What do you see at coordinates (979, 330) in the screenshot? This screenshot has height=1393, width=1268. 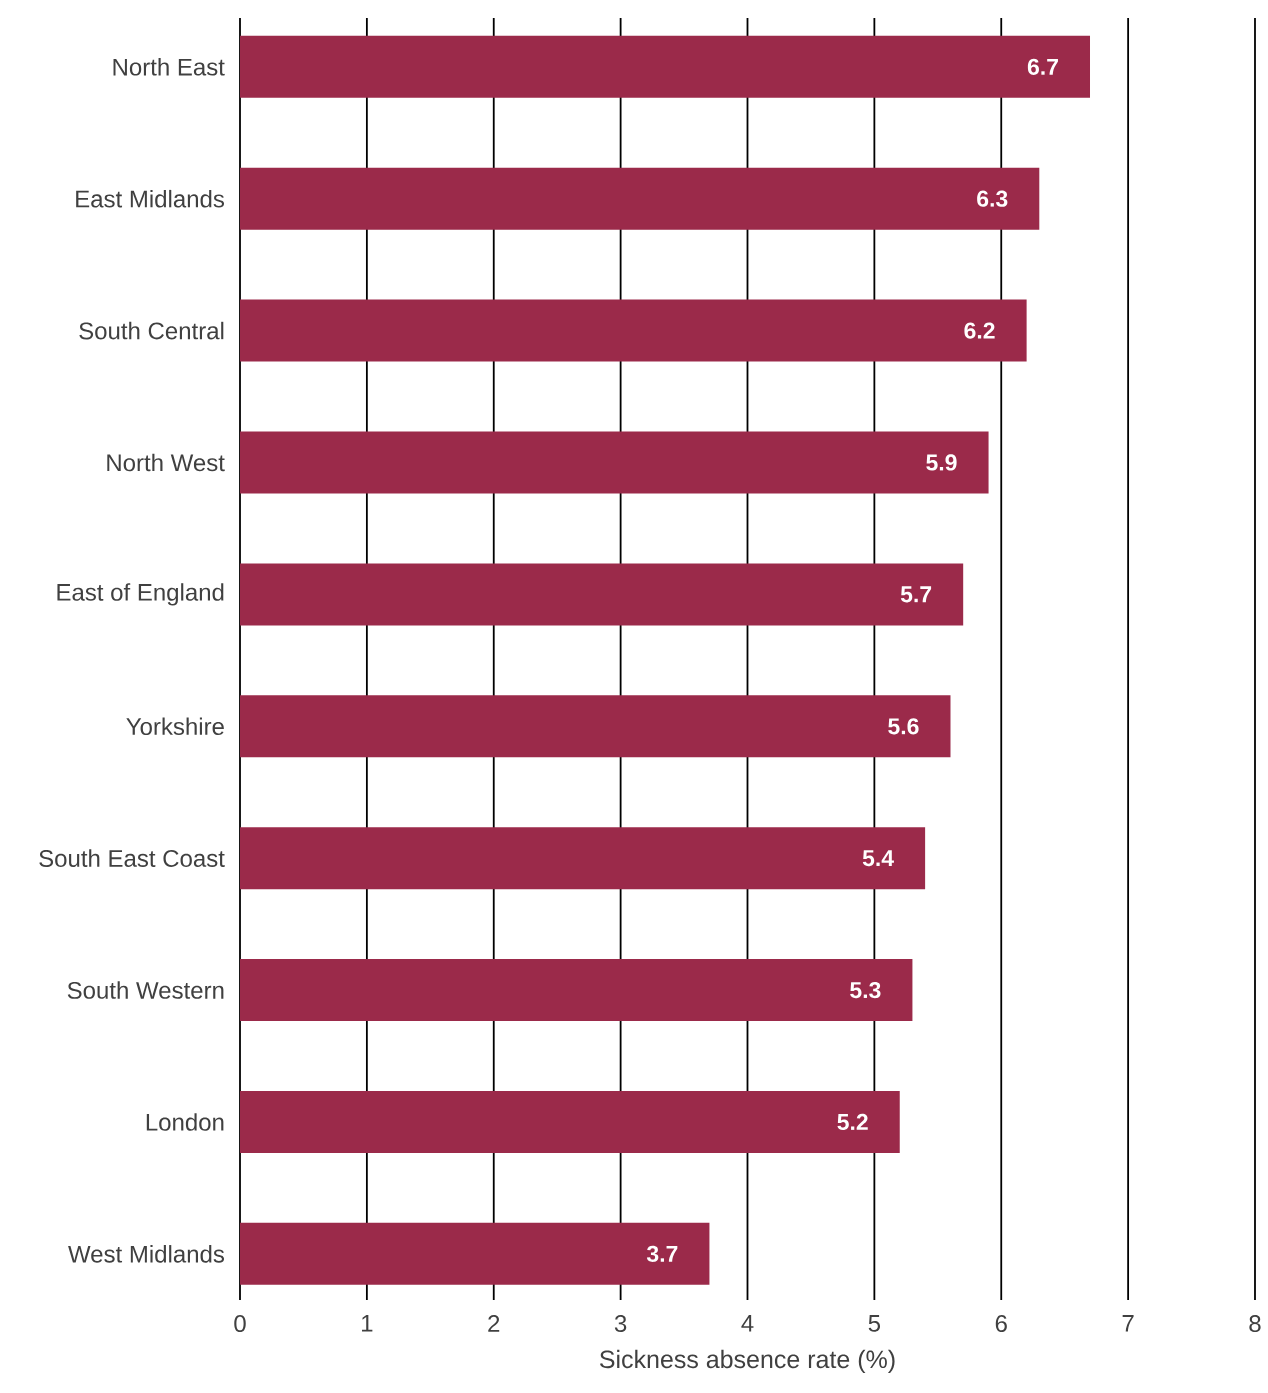 I see `data-label: 6.2` at bounding box center [979, 330].